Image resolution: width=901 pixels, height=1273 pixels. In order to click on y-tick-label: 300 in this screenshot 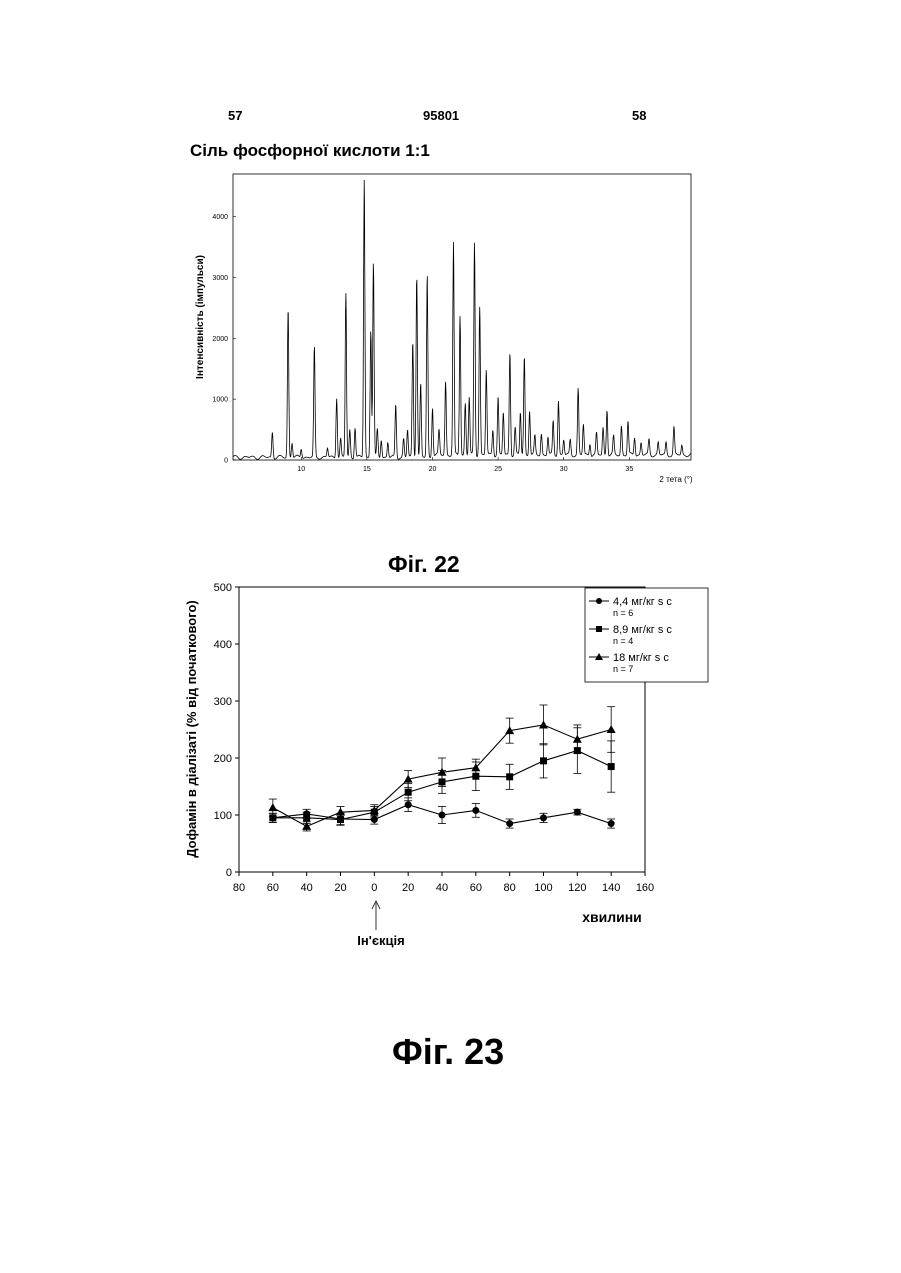, I will do `click(223, 702)`.